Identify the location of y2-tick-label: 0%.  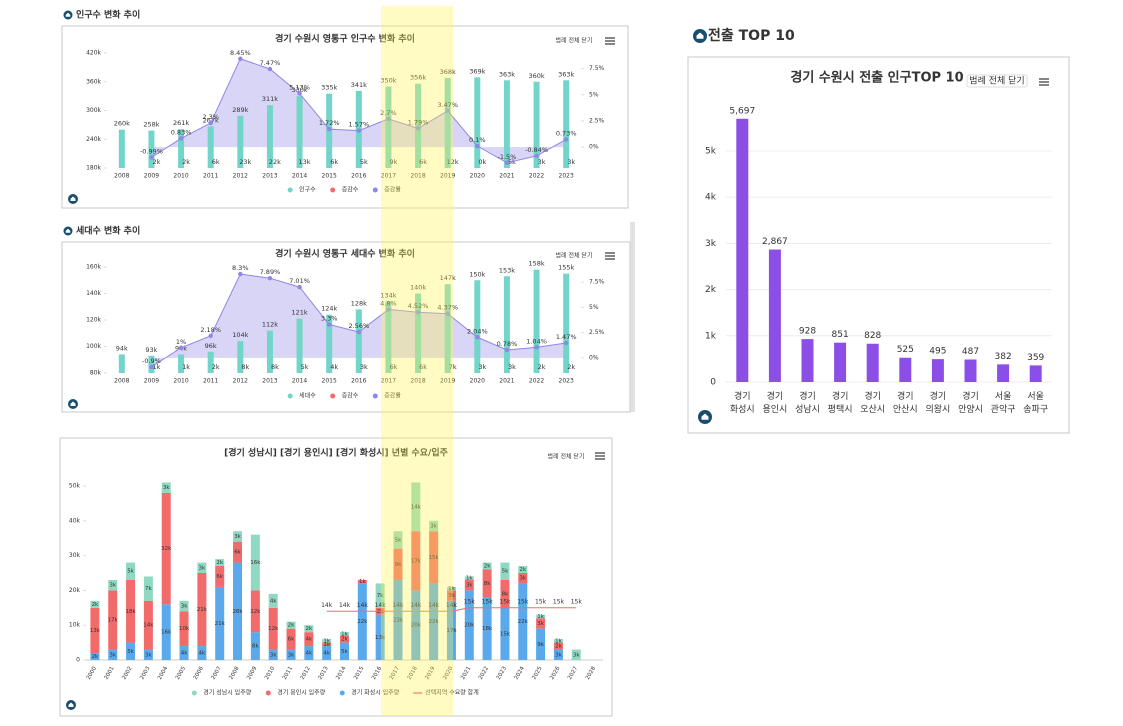
(594, 357).